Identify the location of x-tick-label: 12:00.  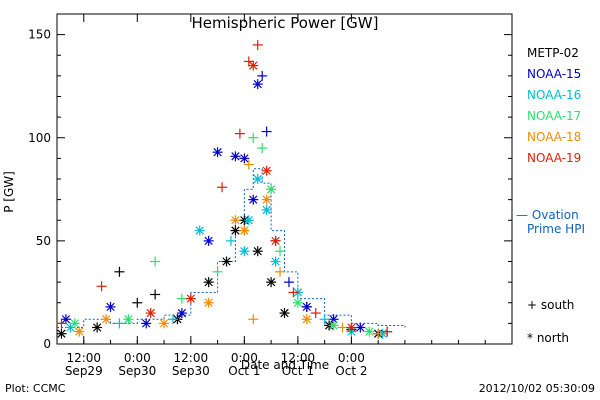
(298, 358).